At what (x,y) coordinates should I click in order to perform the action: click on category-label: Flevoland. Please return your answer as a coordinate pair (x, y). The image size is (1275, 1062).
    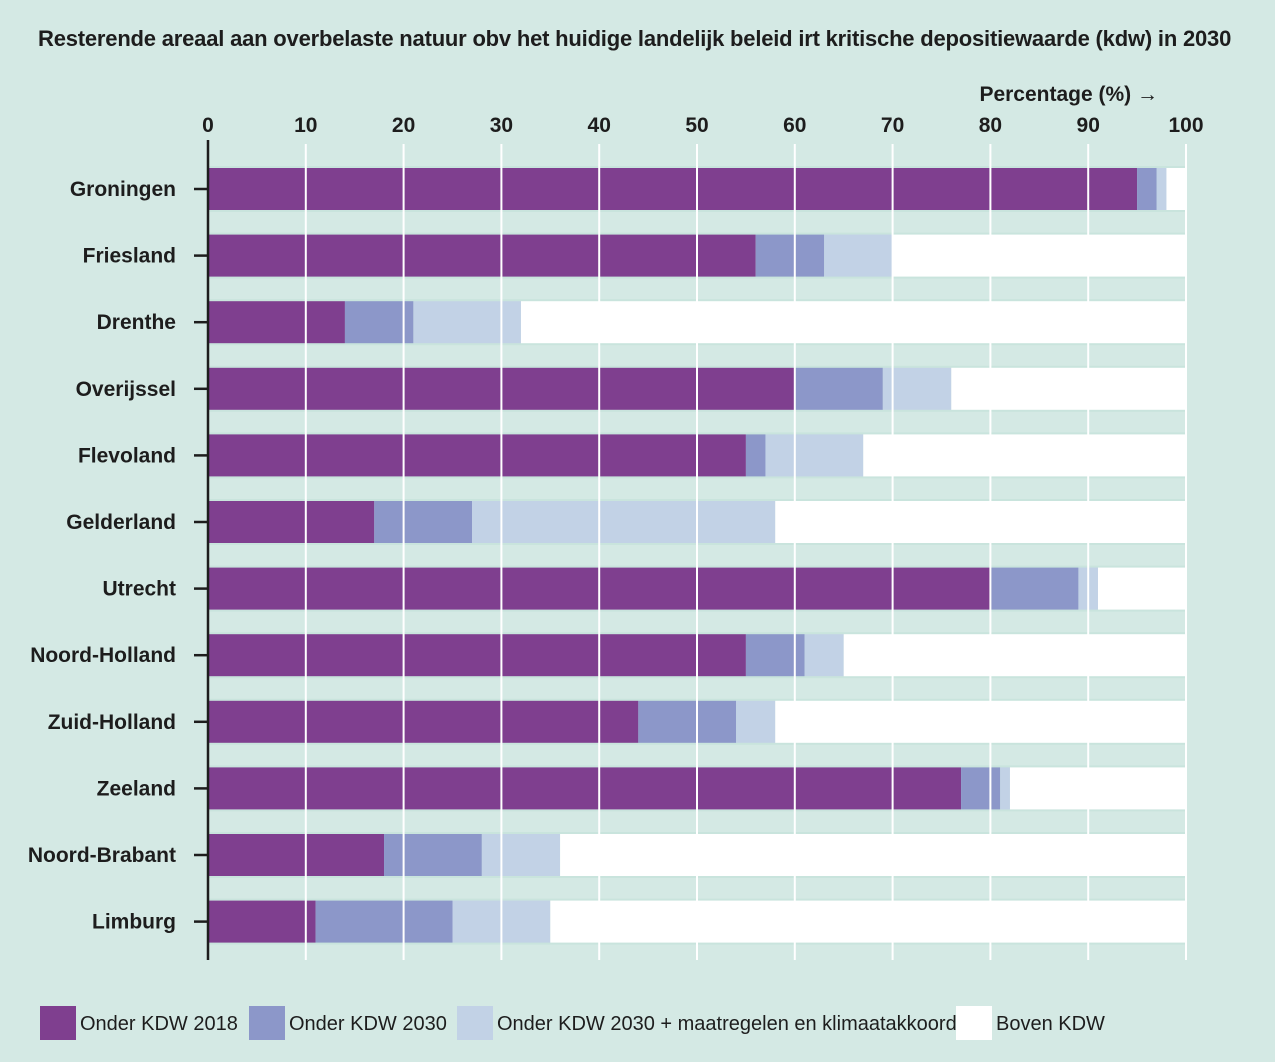
    Looking at the image, I should click on (127, 455).